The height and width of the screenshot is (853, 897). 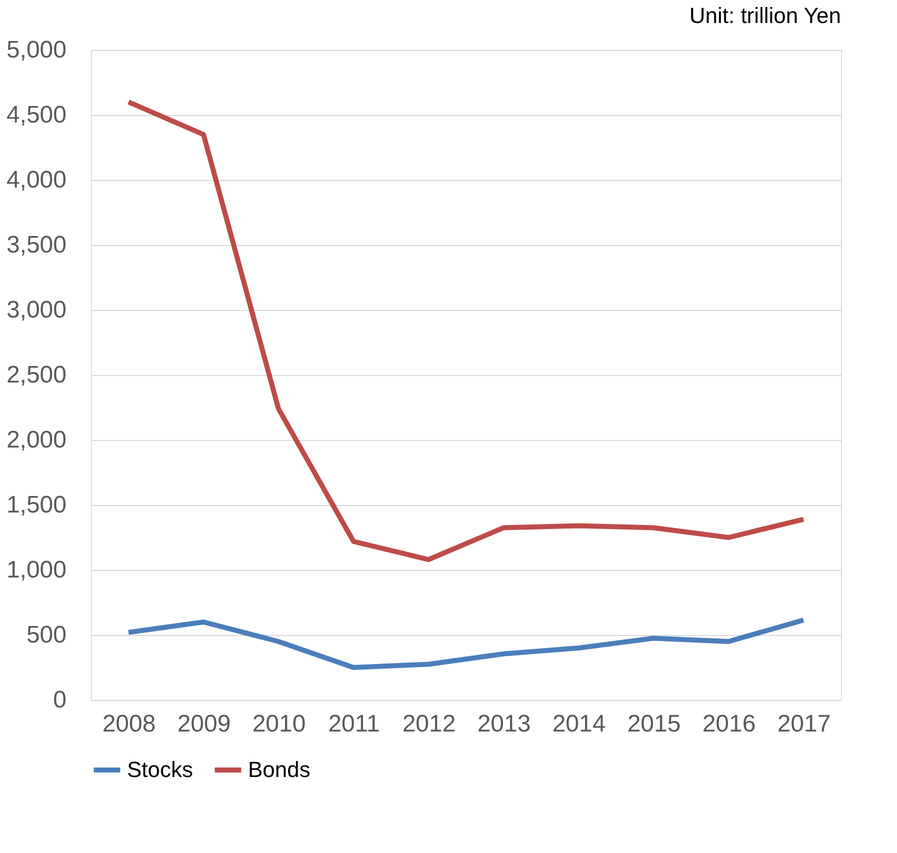 What do you see at coordinates (36, 115) in the screenshot?
I see `y-tick-label: 4,500` at bounding box center [36, 115].